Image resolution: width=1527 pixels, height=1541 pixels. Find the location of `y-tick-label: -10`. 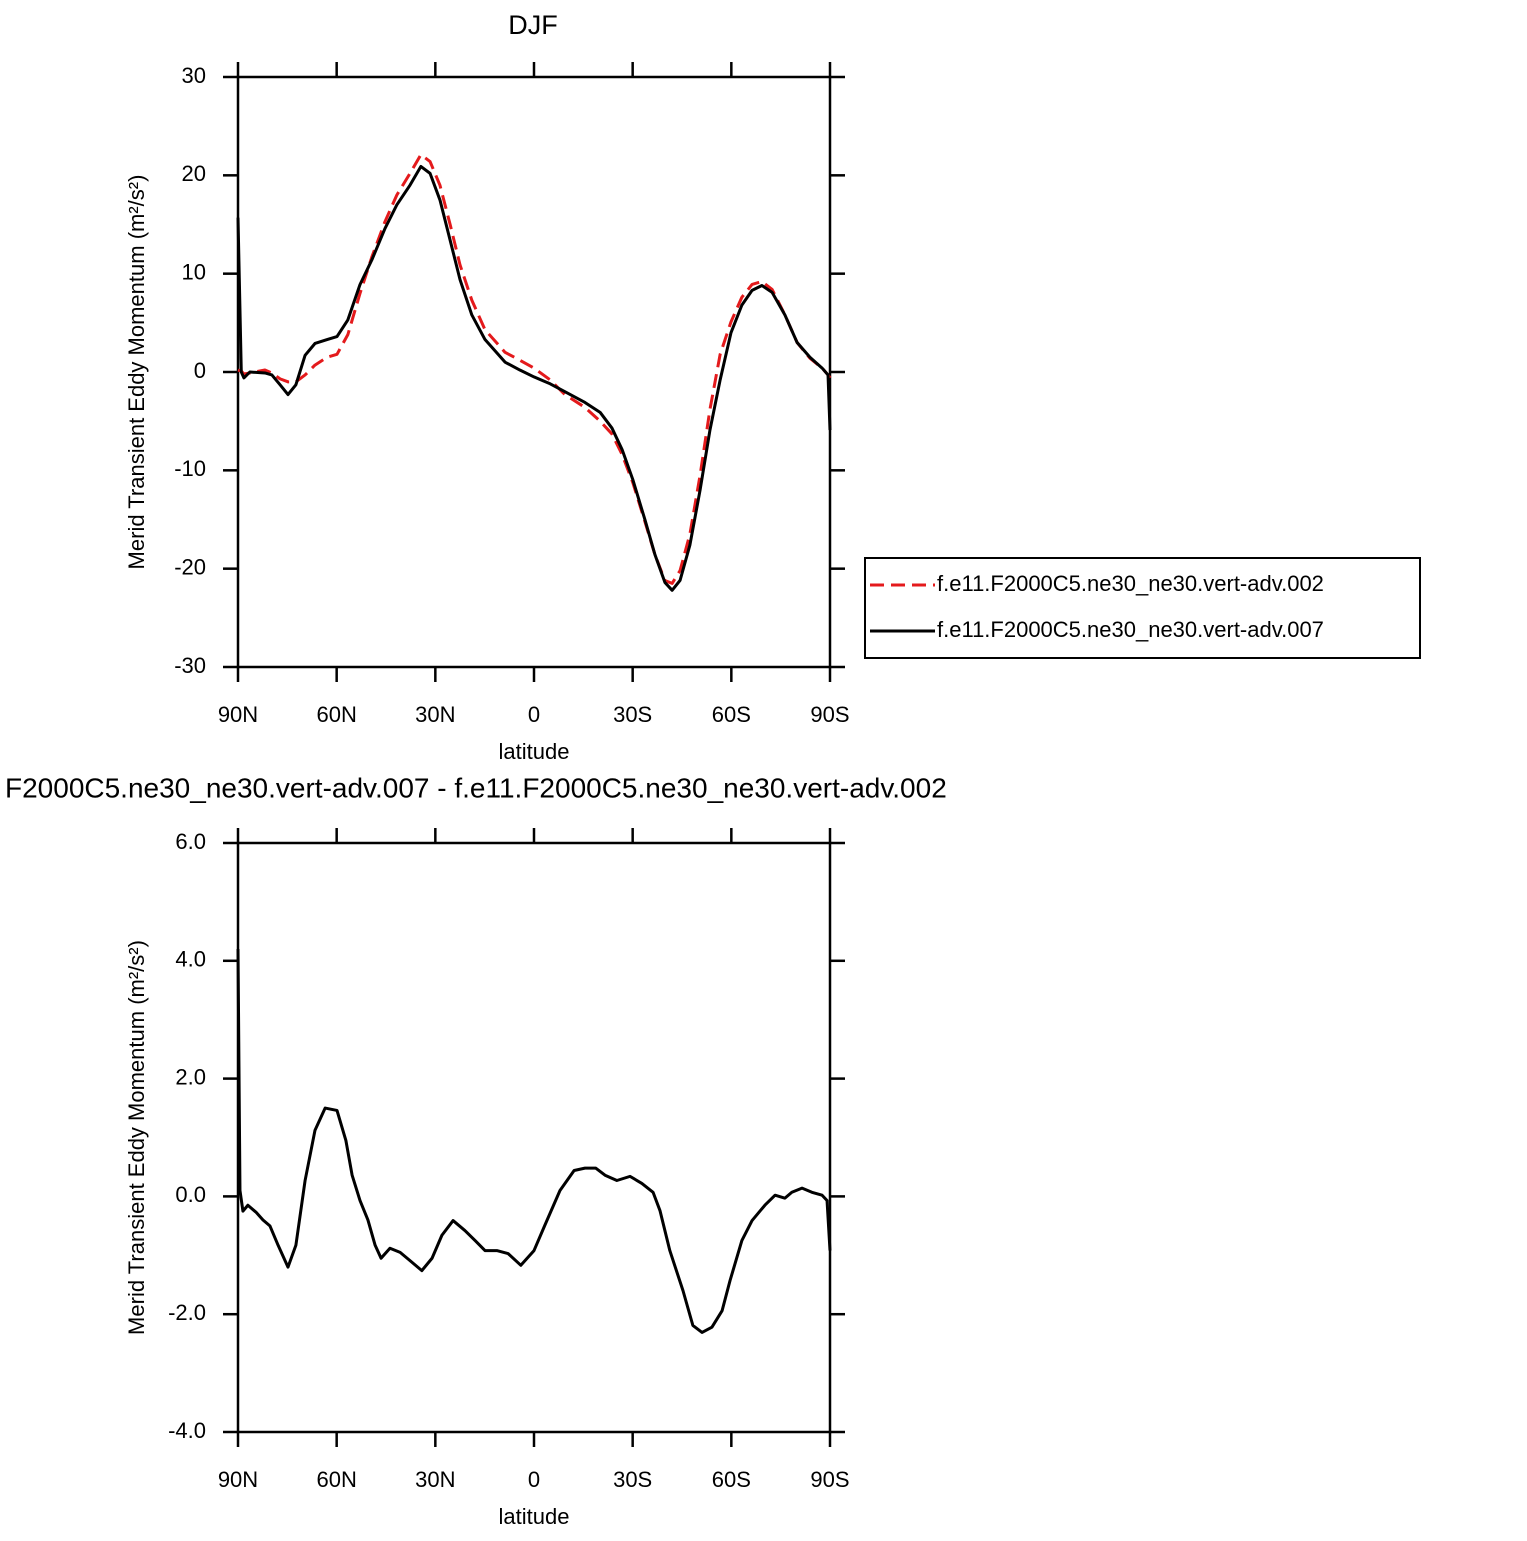

y-tick-label: -10 is located at coordinates (190, 468).